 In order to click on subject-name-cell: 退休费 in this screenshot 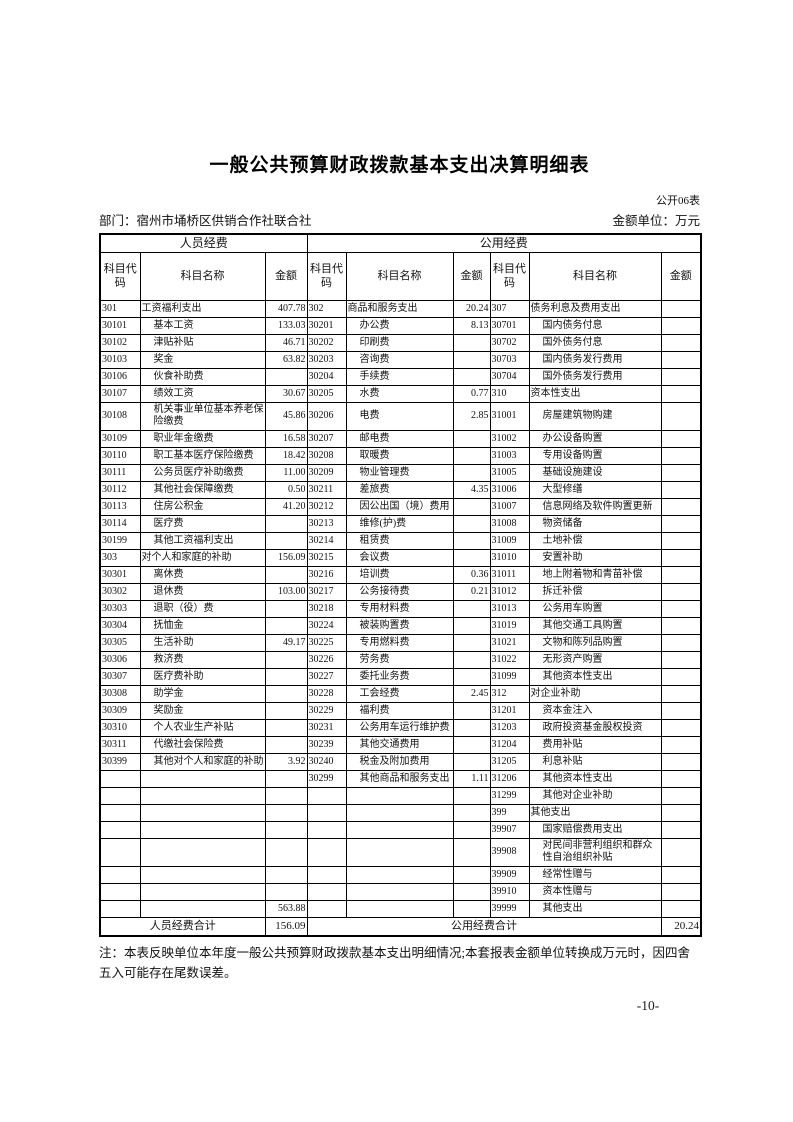, I will do `click(202, 591)`.